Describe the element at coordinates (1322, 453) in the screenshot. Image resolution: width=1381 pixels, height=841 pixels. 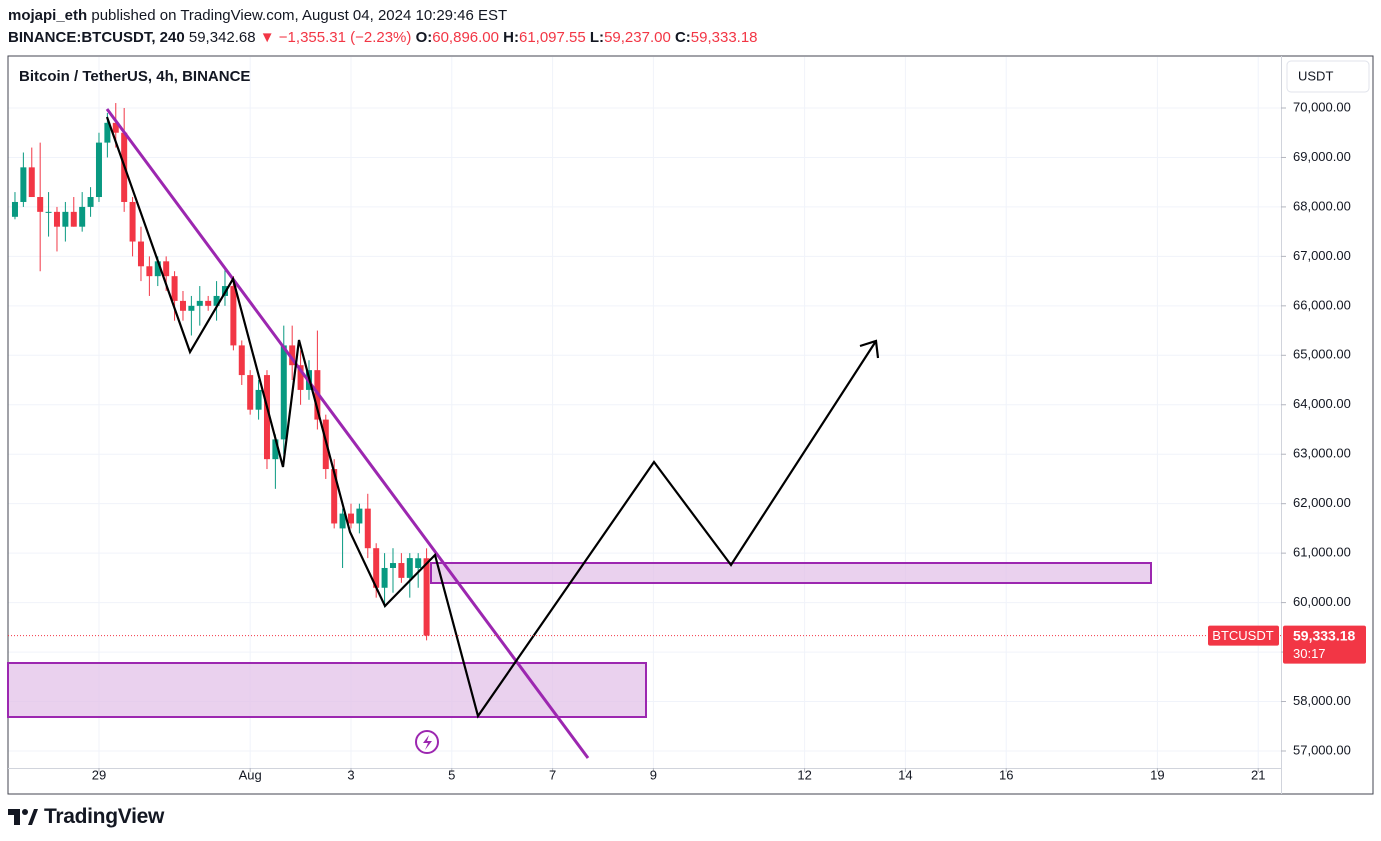
I see `y-tick-label: 63,000.00` at that location.